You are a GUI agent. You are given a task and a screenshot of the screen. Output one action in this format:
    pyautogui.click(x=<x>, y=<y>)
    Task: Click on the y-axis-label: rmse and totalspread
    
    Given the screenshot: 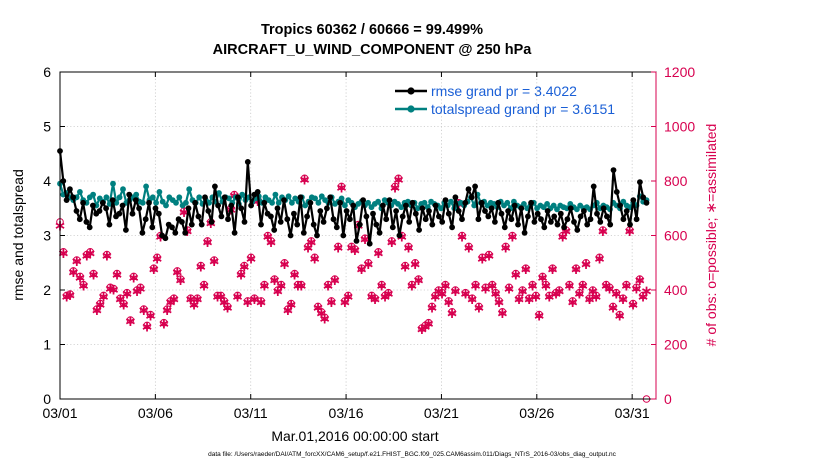 What is the action you would take?
    pyautogui.click(x=18, y=235)
    